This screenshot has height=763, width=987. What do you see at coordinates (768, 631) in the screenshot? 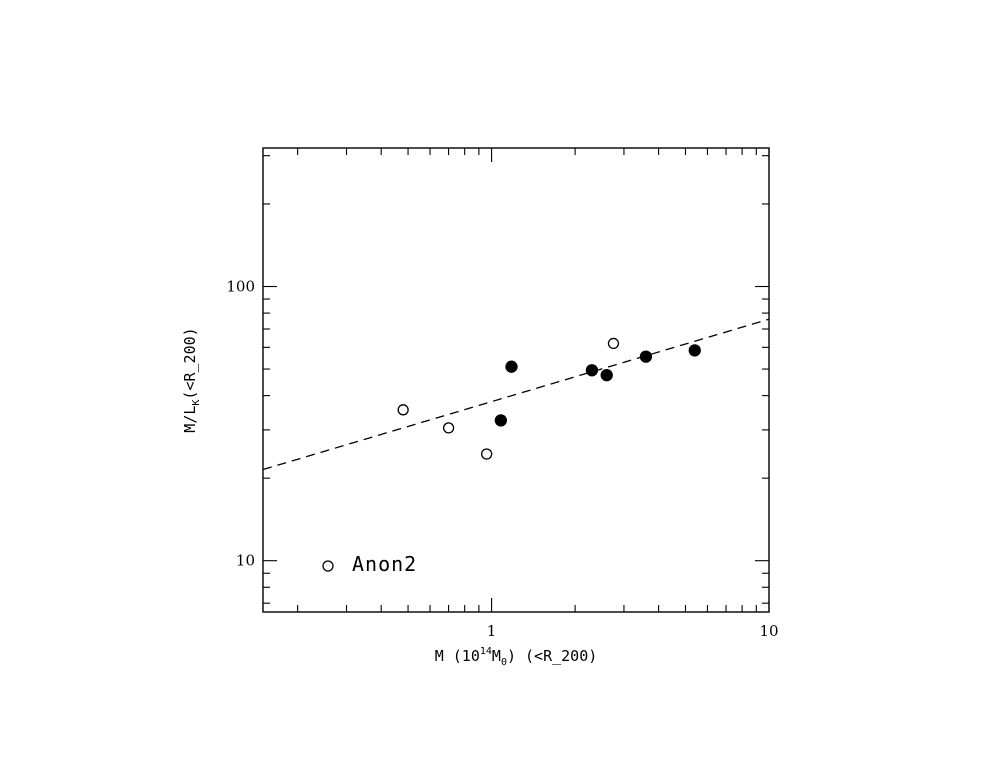
I see `x-tick-label: 10` at bounding box center [768, 631].